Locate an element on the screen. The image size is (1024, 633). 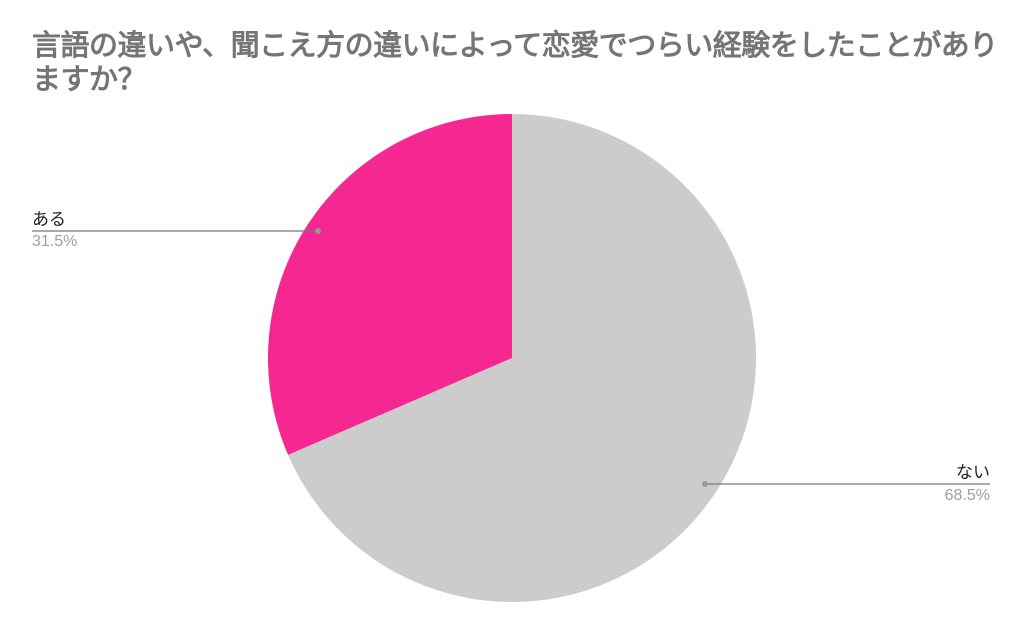
label-aru: ある is located at coordinates (49, 220).